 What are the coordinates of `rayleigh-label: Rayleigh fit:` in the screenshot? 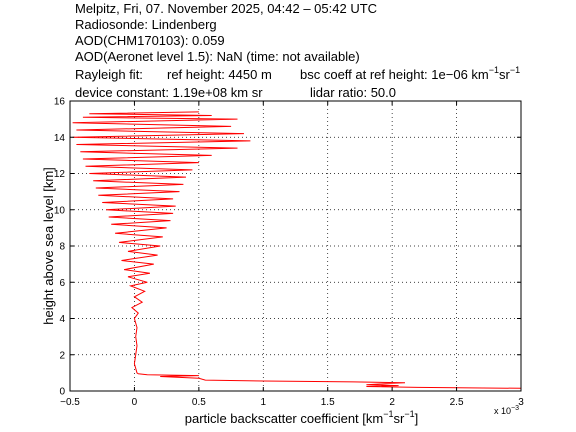 It's located at (109, 74).